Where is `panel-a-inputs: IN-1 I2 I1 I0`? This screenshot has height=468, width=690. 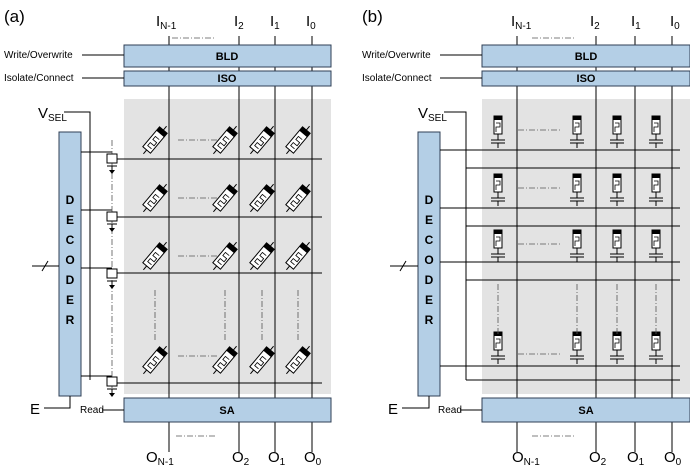
panel-a-inputs: IN-1 I2 I1 I0 is located at coordinates (236, 22).